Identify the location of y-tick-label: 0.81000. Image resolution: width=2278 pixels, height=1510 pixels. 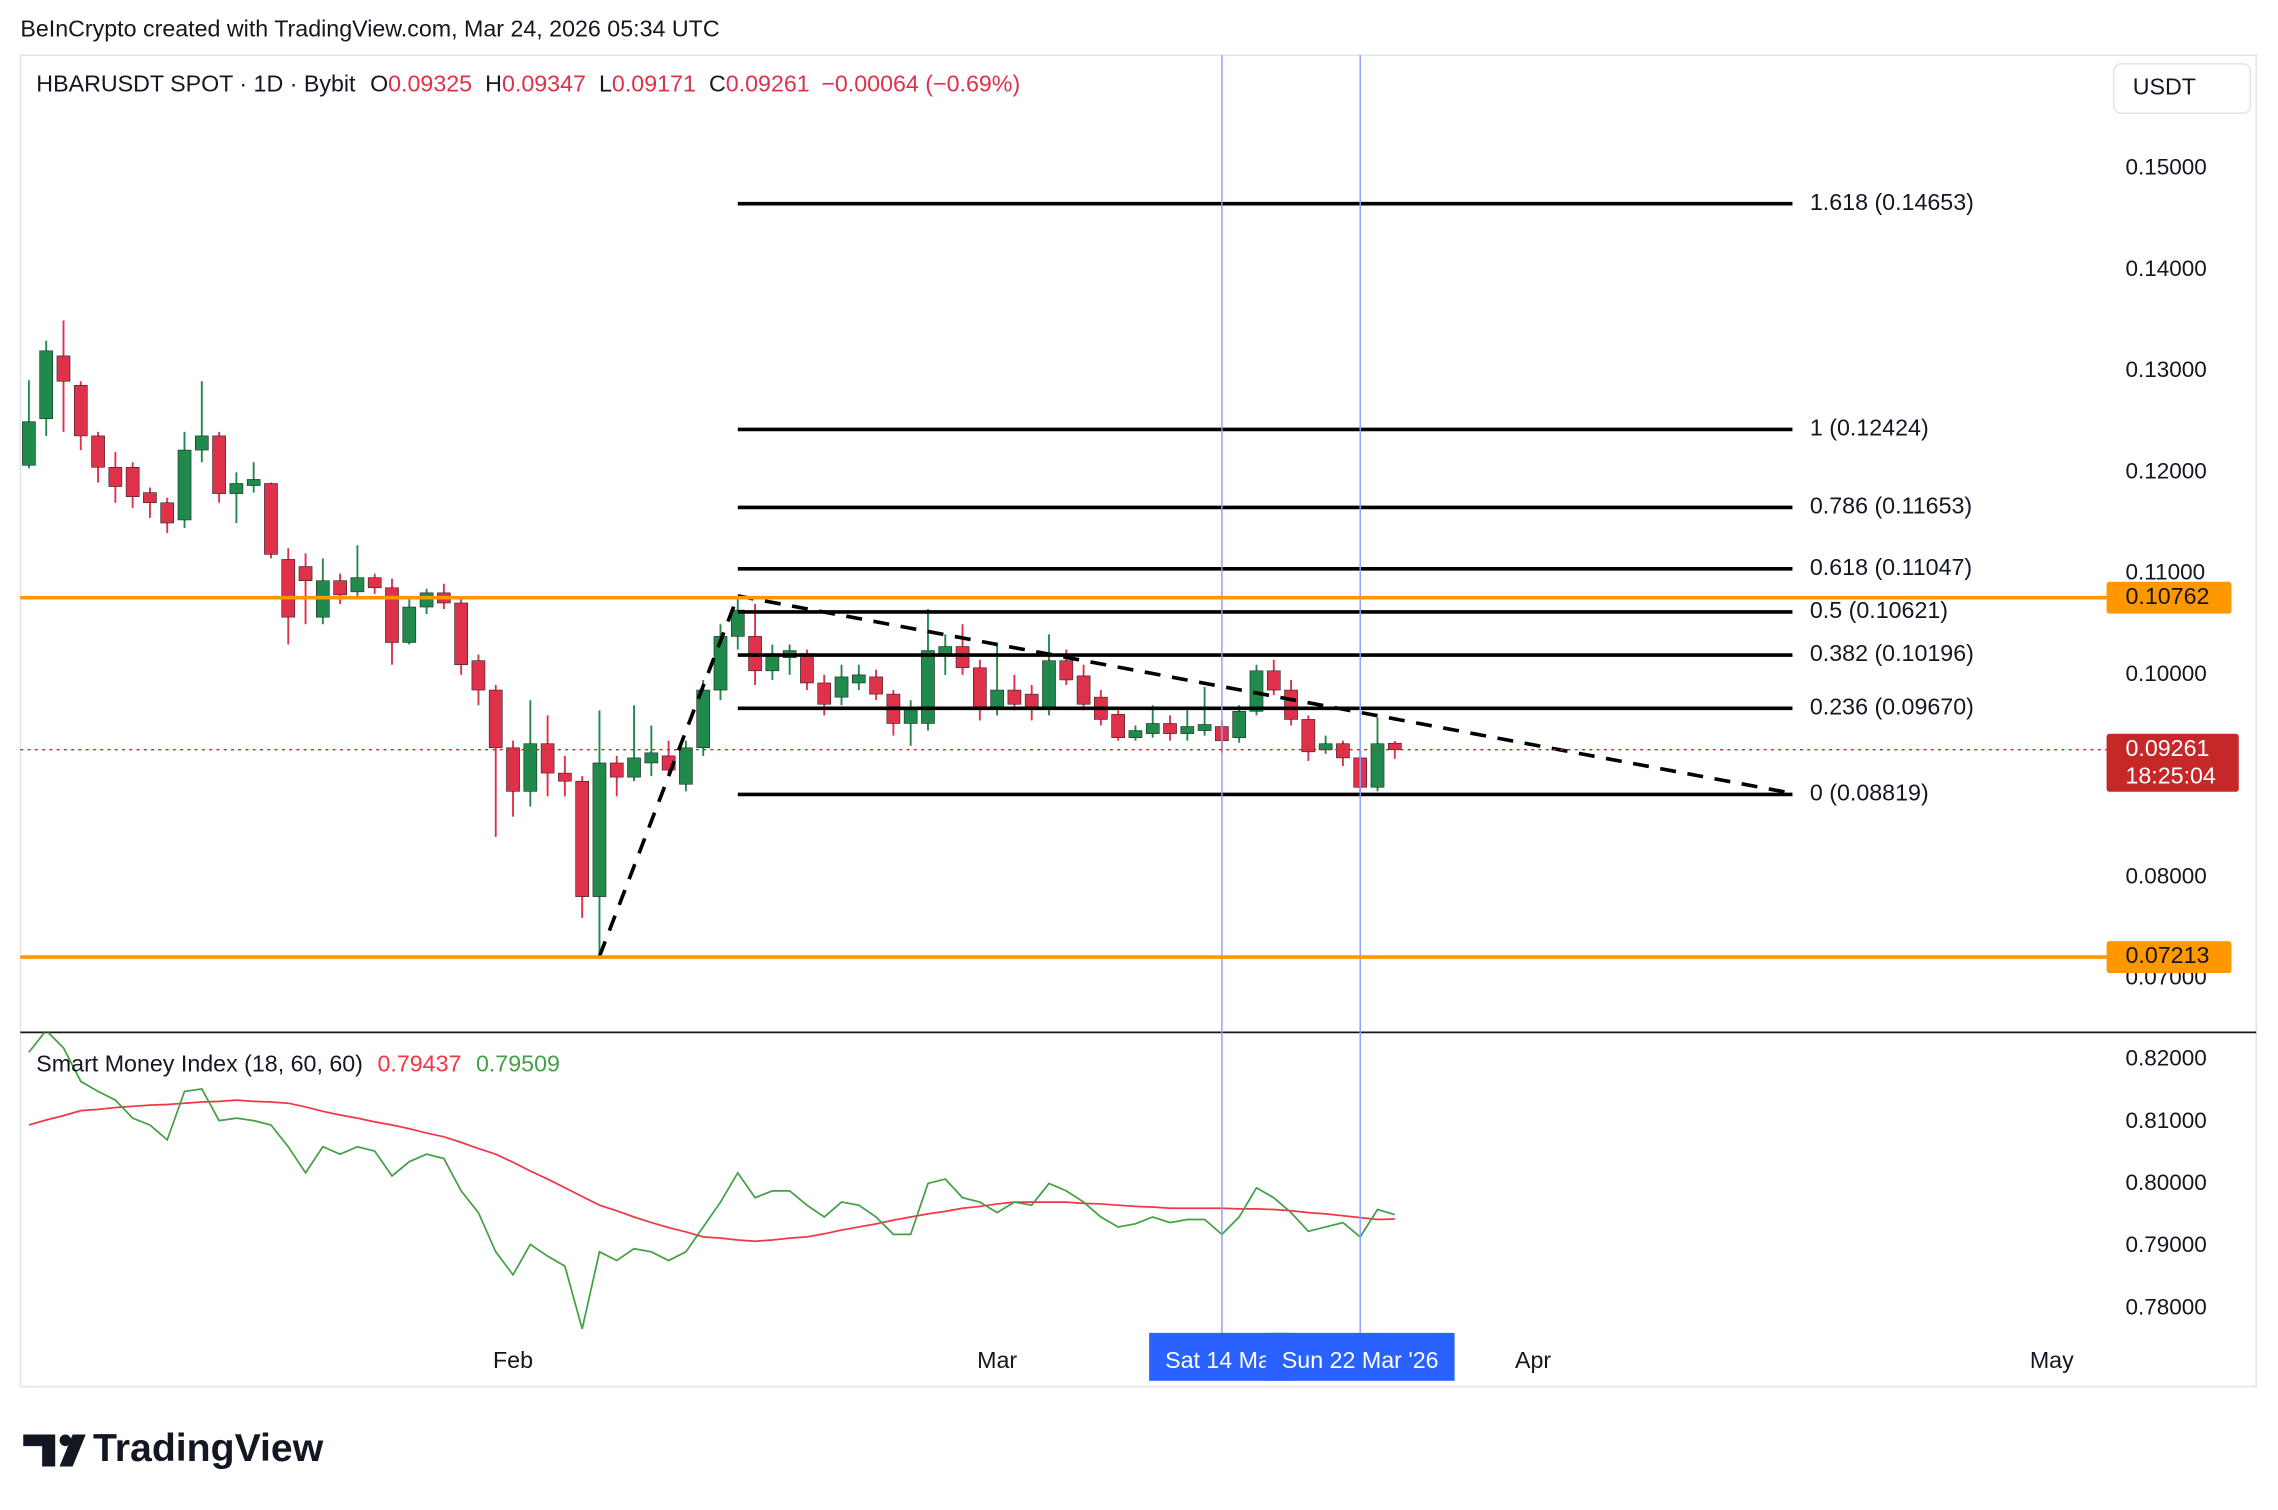
(2165, 1120).